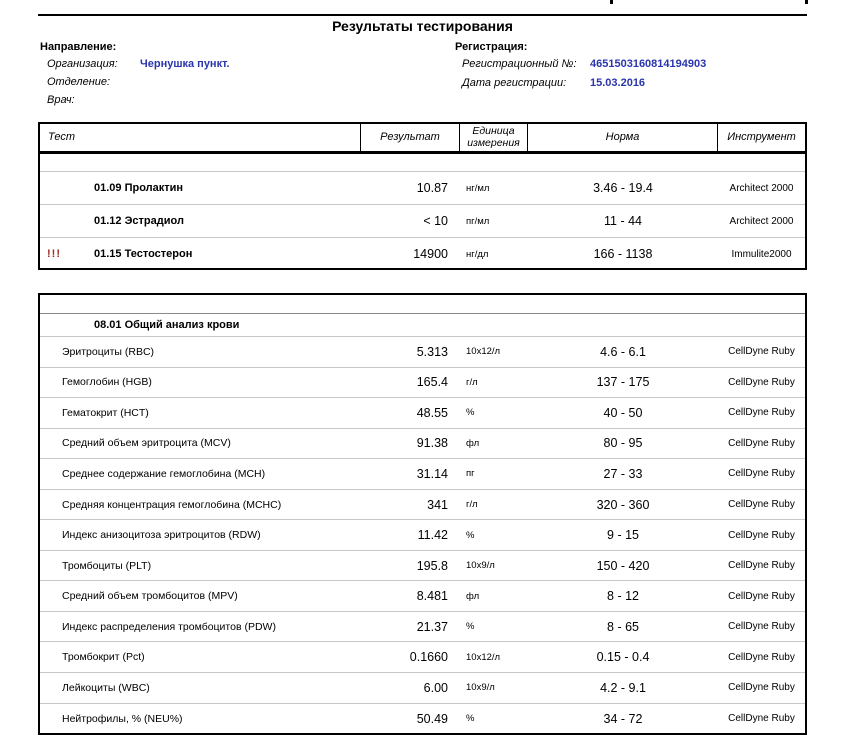  I want to click on result-value: 21.37, so click(432, 626).